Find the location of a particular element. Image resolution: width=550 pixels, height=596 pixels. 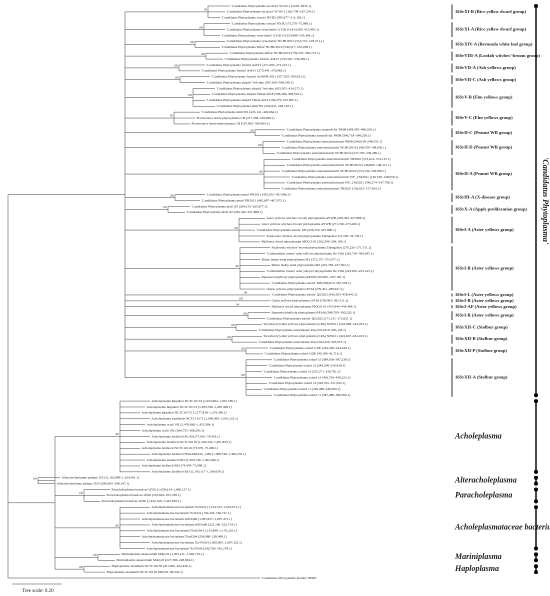

group-label: 16SrIII-A (X-disease group) is located at coordinates (482, 197).